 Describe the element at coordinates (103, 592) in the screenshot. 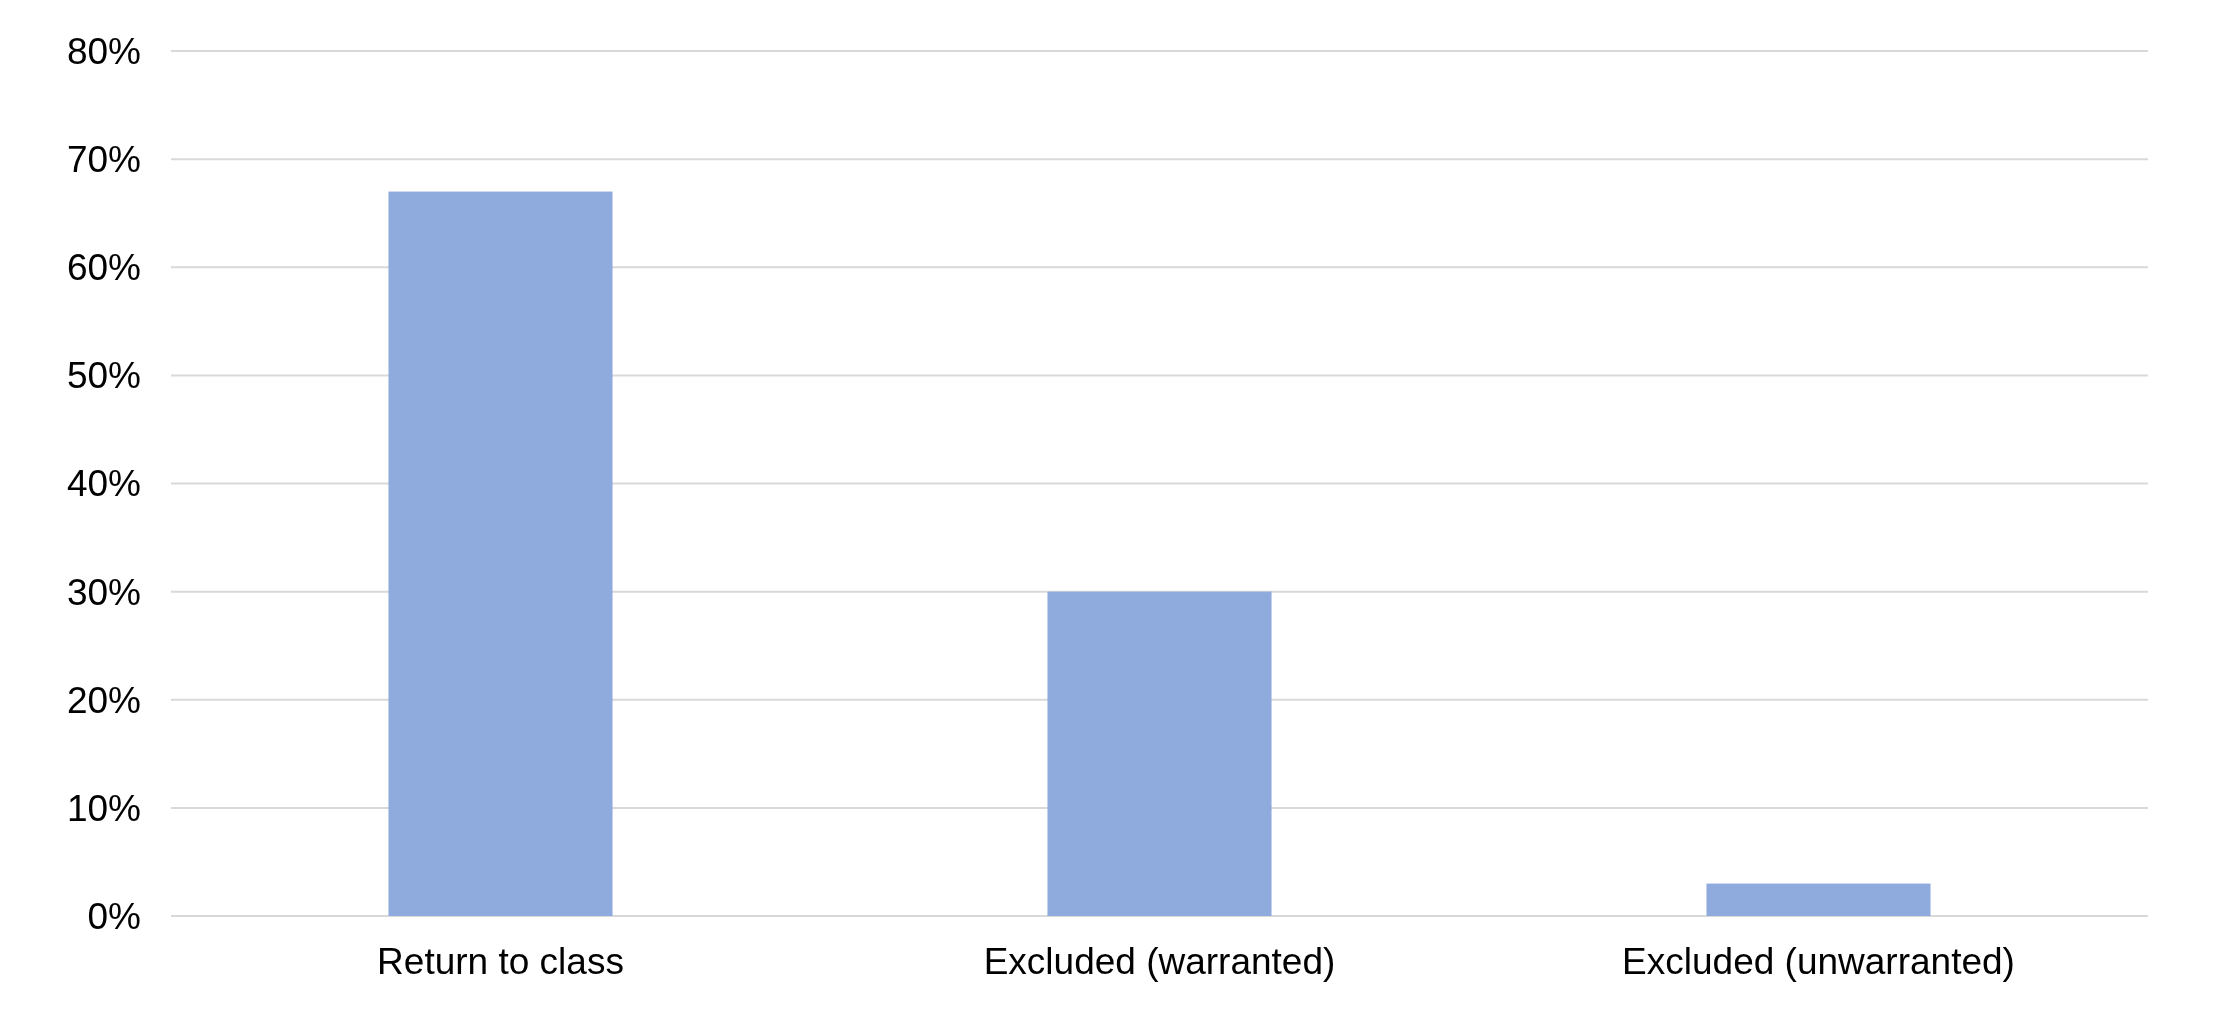

I see `y-tick-label: 30%` at that location.